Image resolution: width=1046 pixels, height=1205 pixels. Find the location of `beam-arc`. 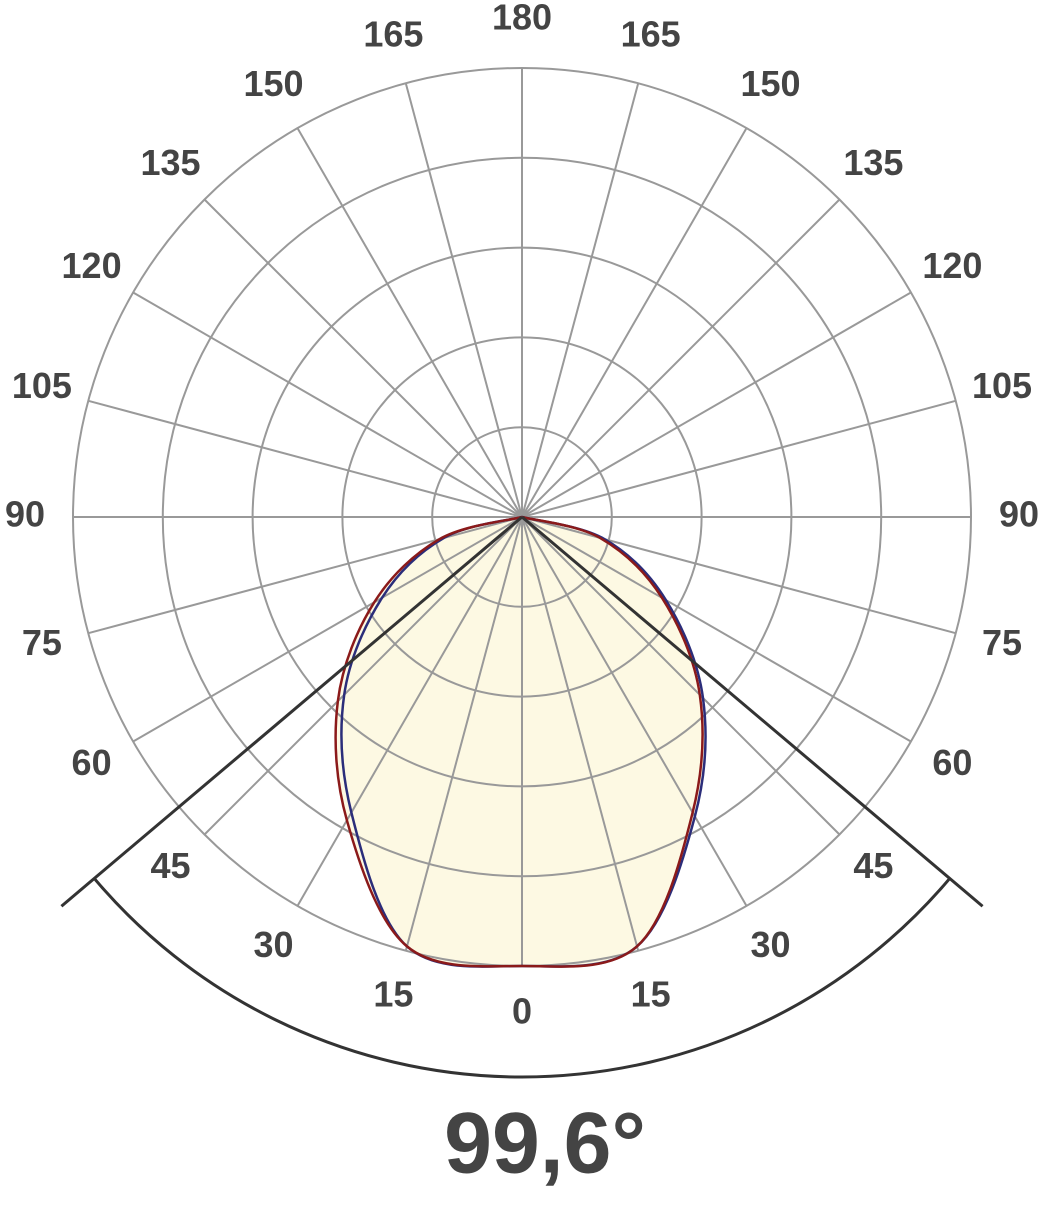

beam-arc is located at coordinates (522, 978).